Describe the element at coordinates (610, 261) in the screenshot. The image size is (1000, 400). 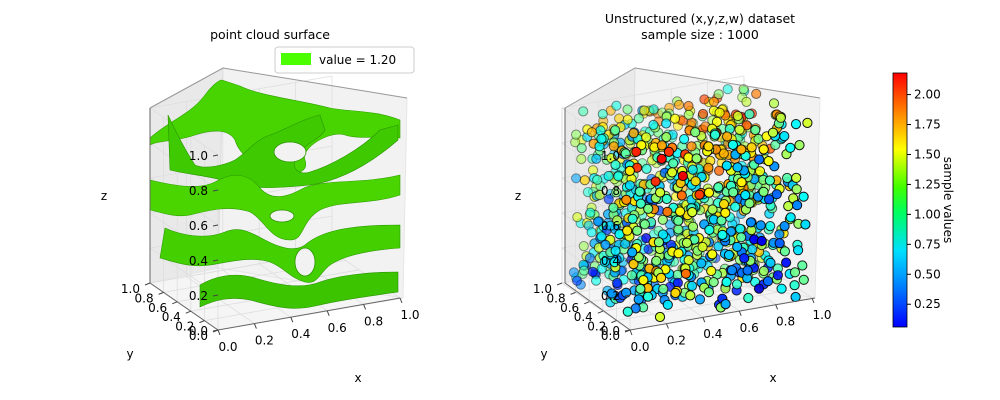
I see `right-ztick-label: 0.4` at that location.